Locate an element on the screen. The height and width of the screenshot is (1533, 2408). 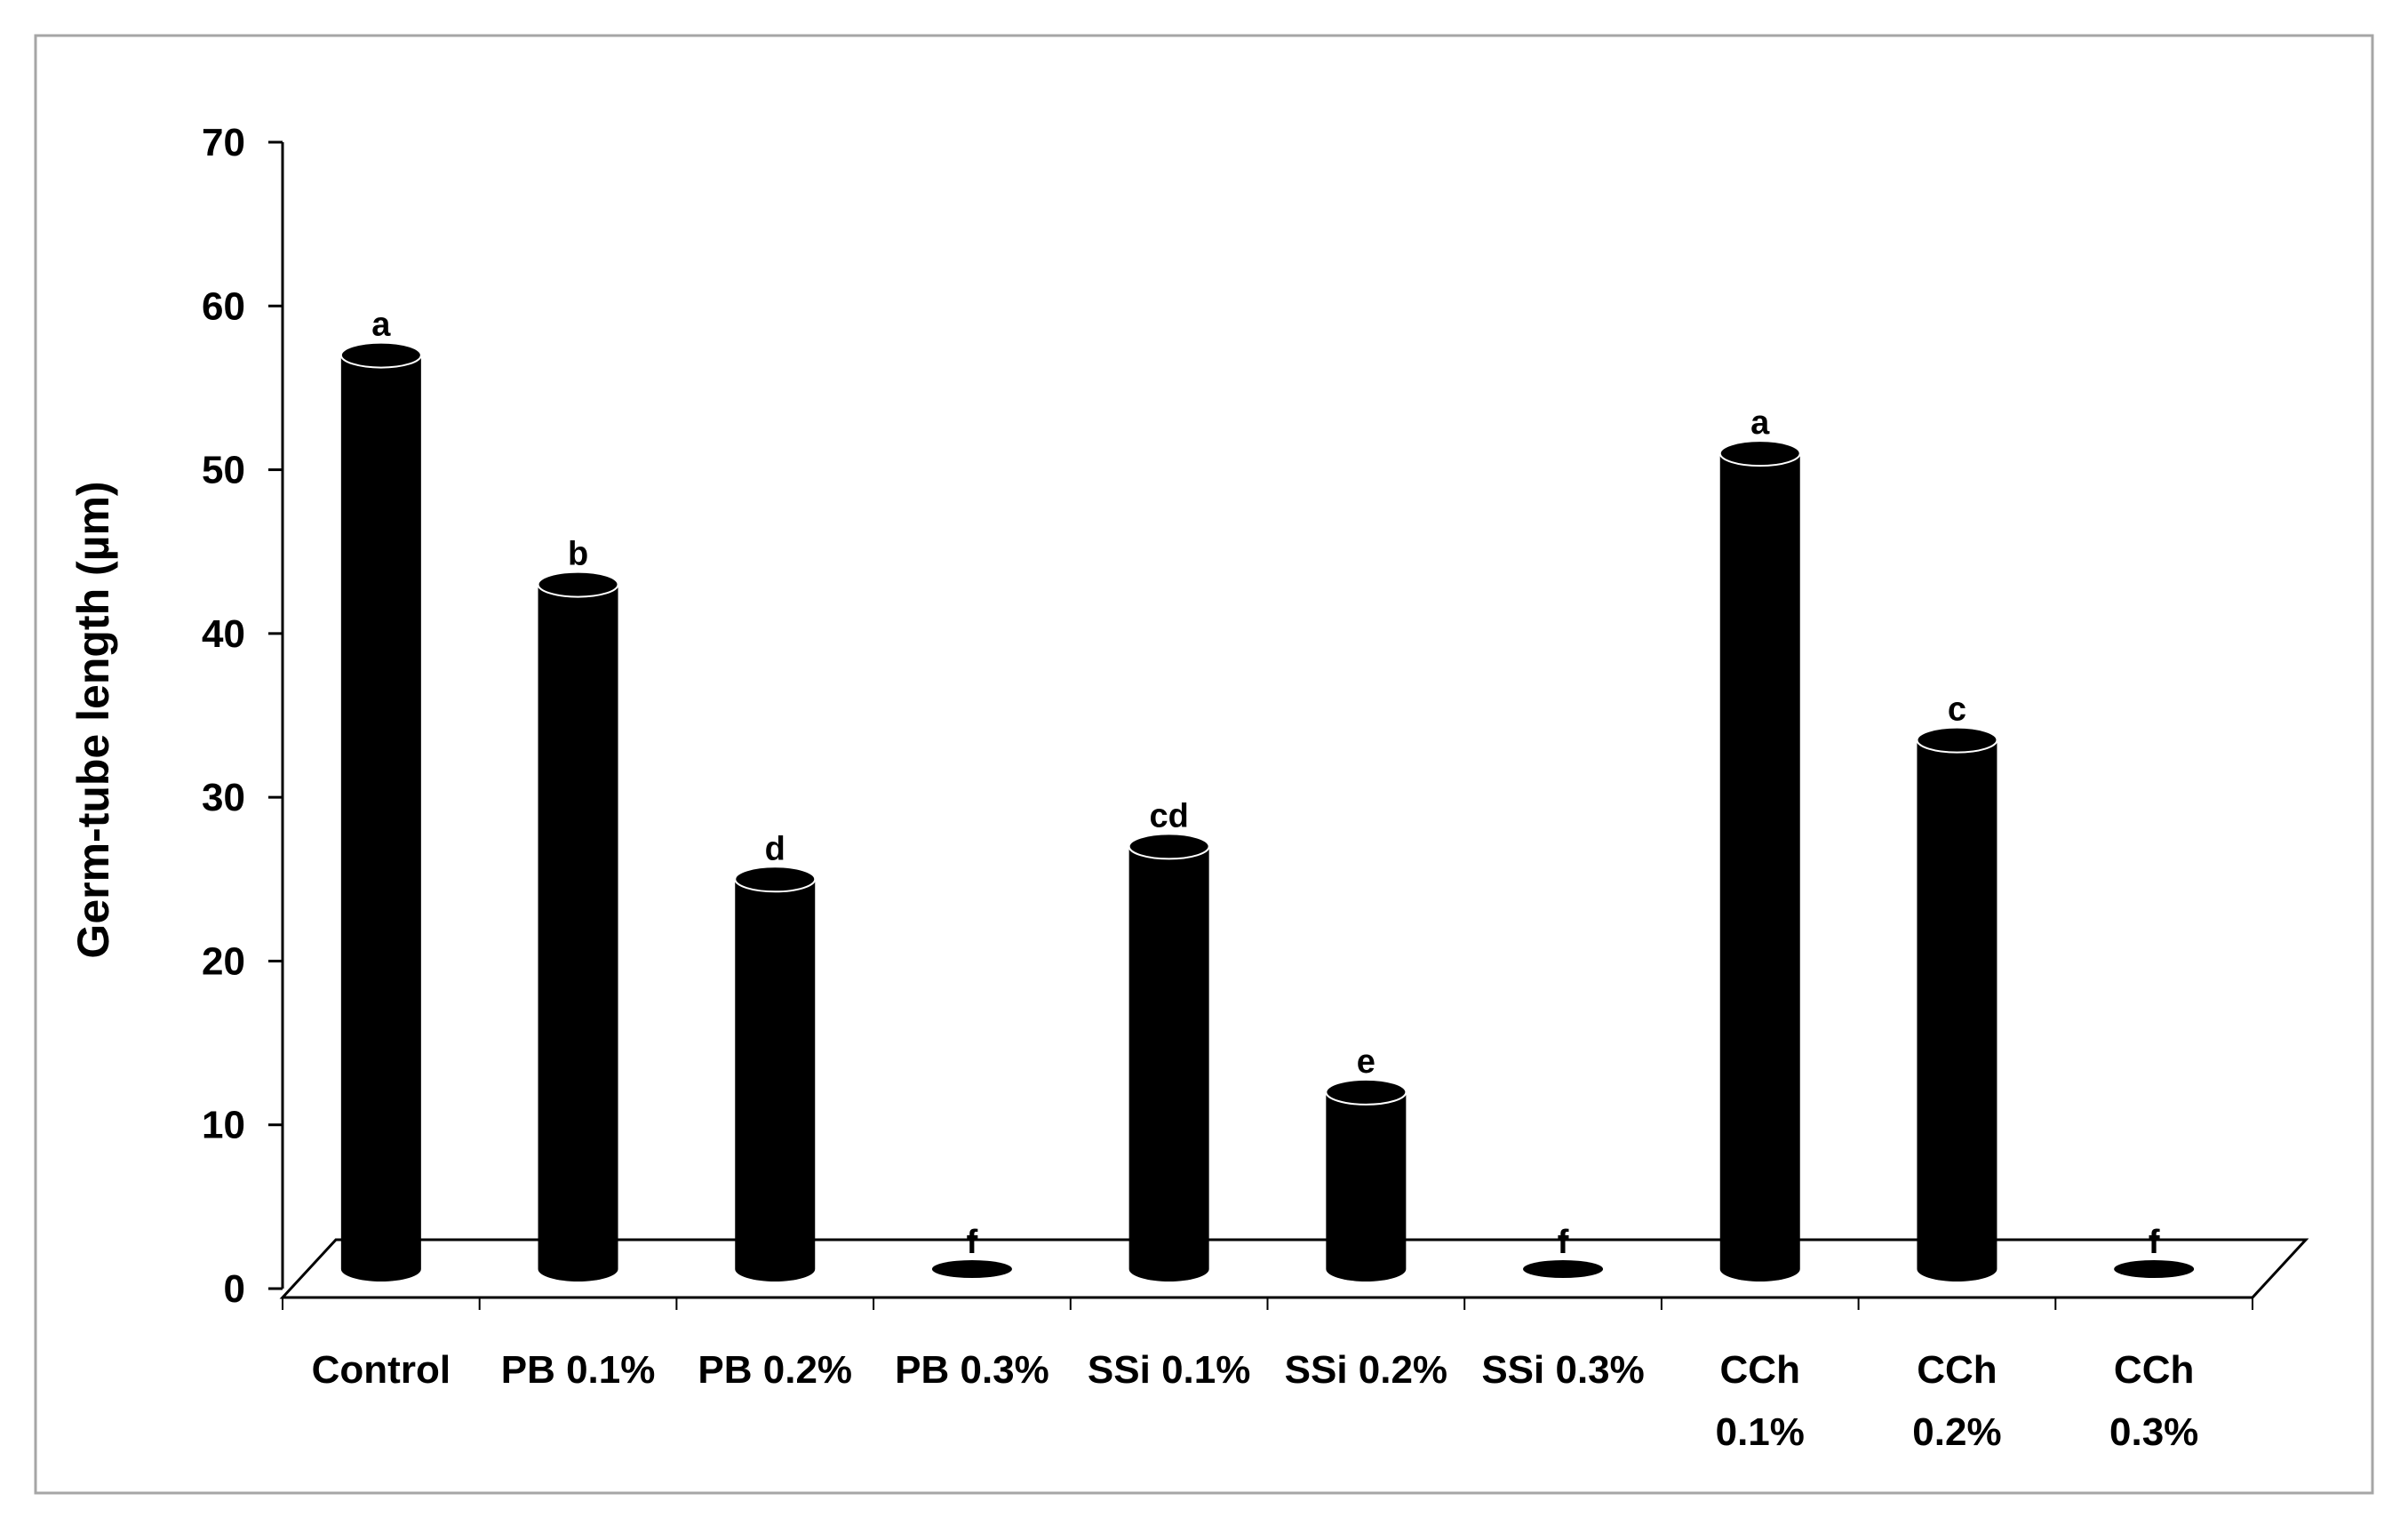
category-label: SSi 0.2% is located at coordinates (1366, 1370).